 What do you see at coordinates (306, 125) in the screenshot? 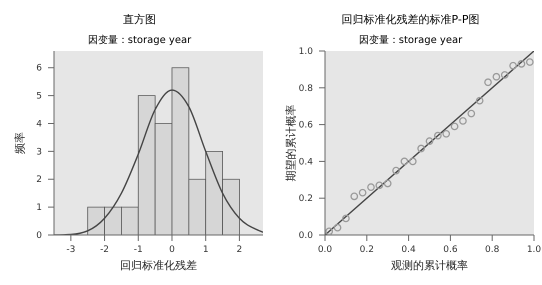
I see `y-tick-label: 0.6` at bounding box center [306, 125].